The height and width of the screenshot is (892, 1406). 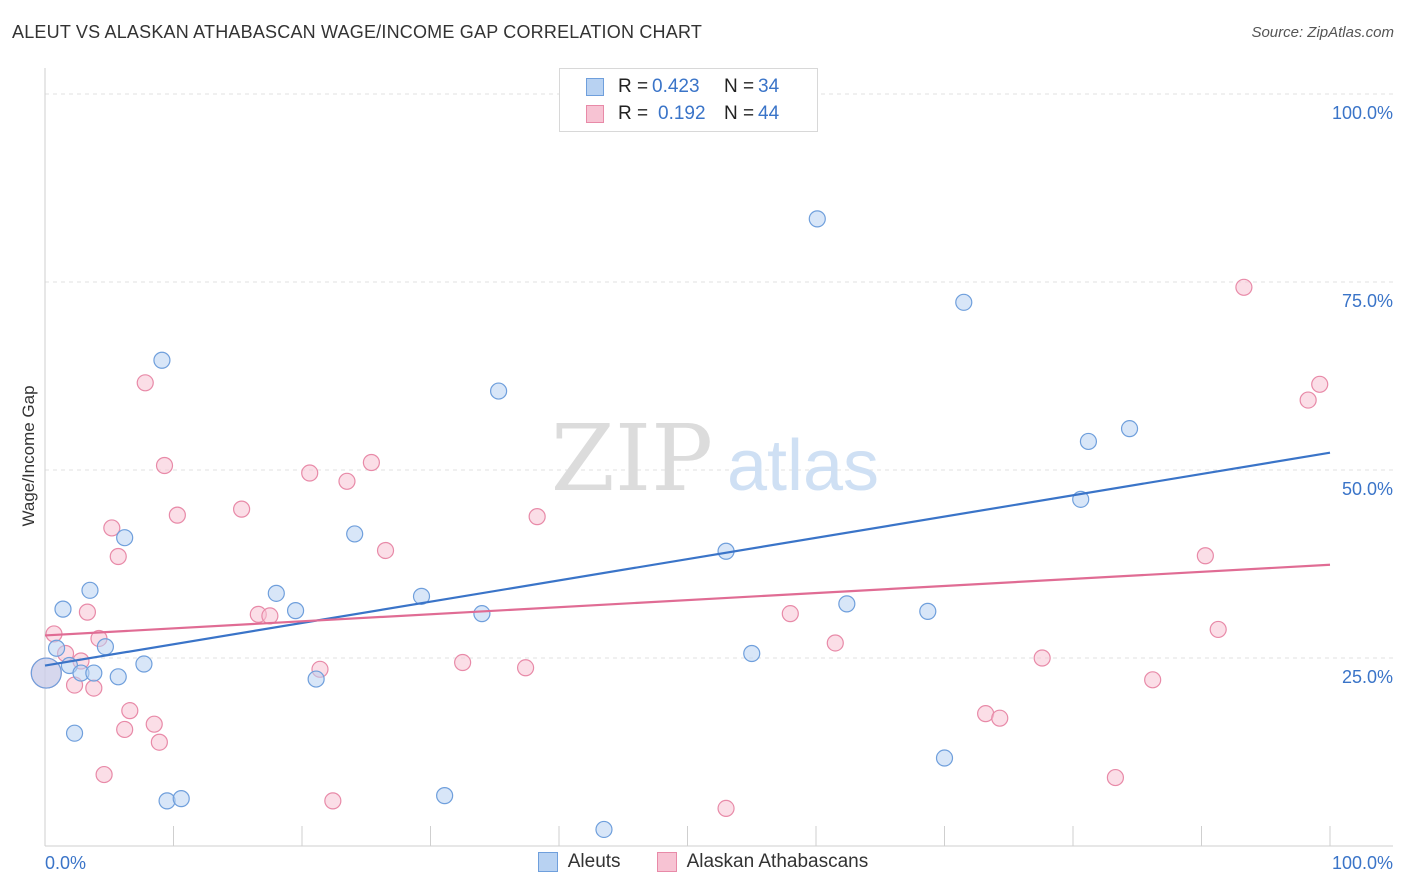 I want to click on legend-item-aleuts: Aleuts, so click(x=579, y=862).